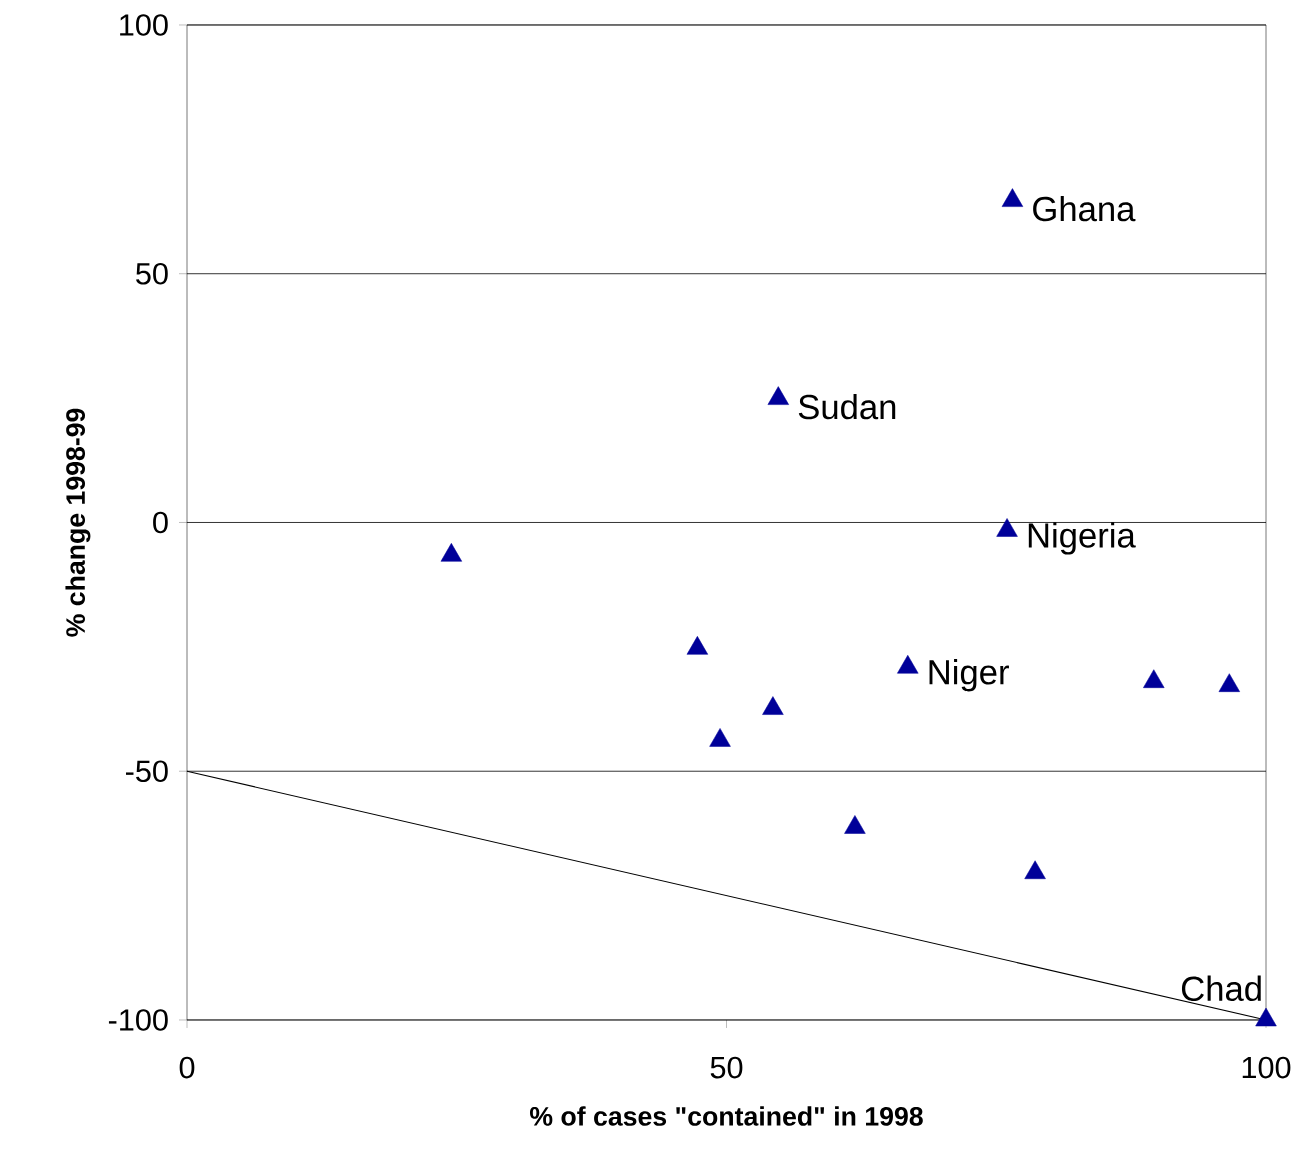 This screenshot has height=1162, width=1307. What do you see at coordinates (1221, 988) in the screenshot?
I see `annotation: Chad` at bounding box center [1221, 988].